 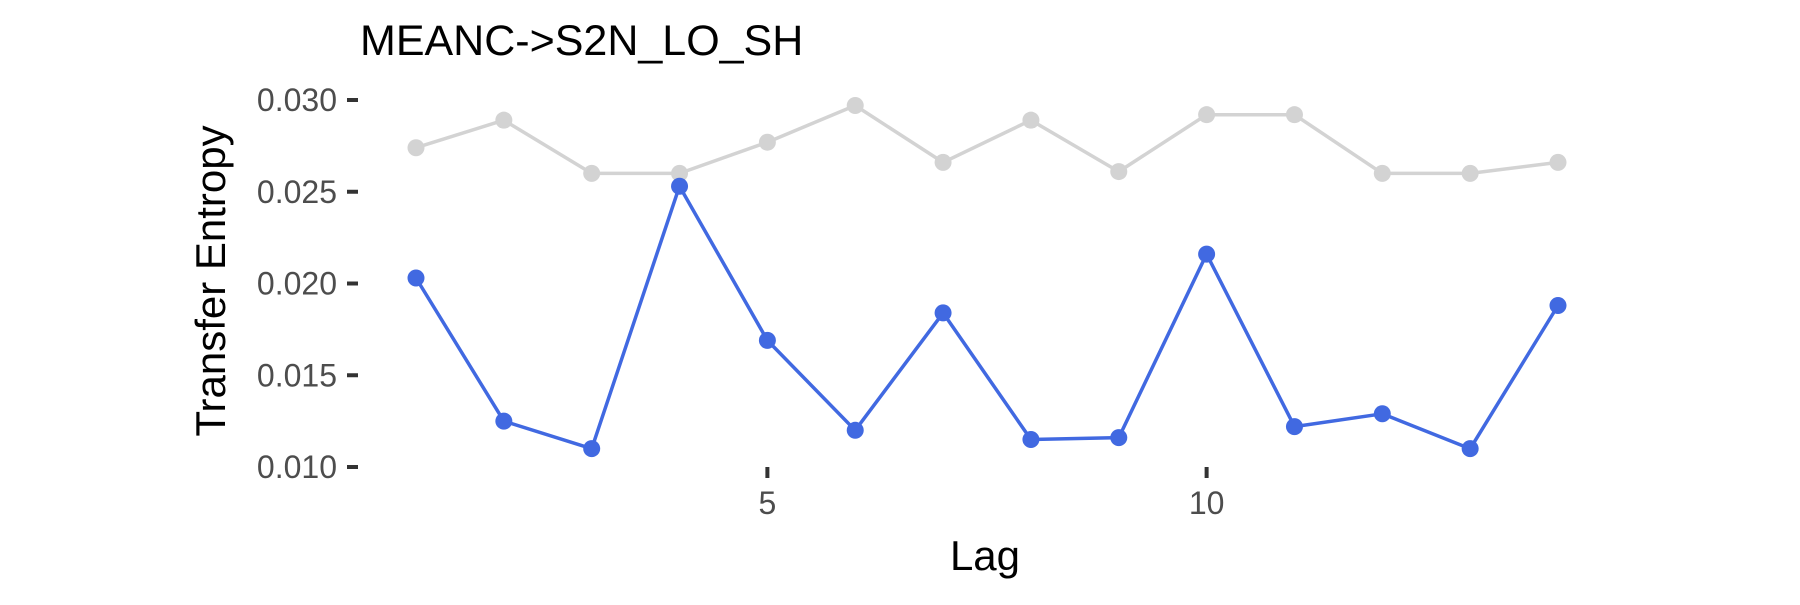 What do you see at coordinates (1207, 503) in the screenshot?
I see `x-tick-label: 10` at bounding box center [1207, 503].